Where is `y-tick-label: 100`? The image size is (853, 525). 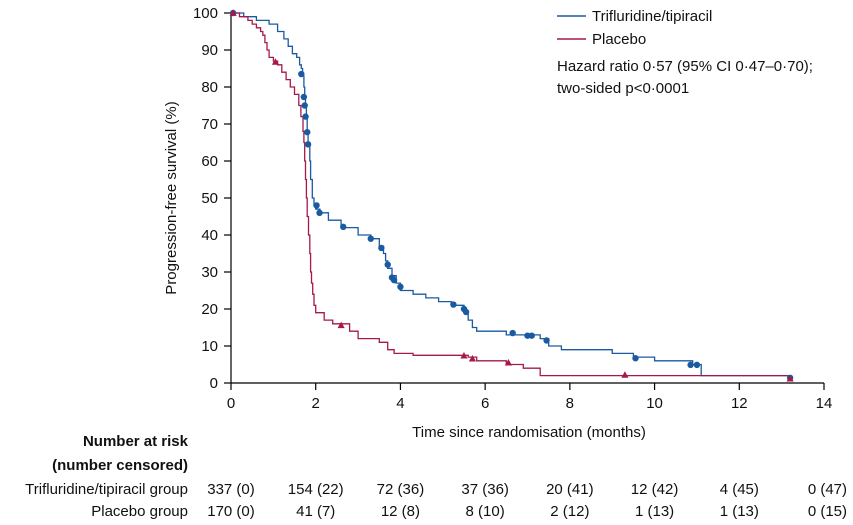 y-tick-label: 100 is located at coordinates (205, 13).